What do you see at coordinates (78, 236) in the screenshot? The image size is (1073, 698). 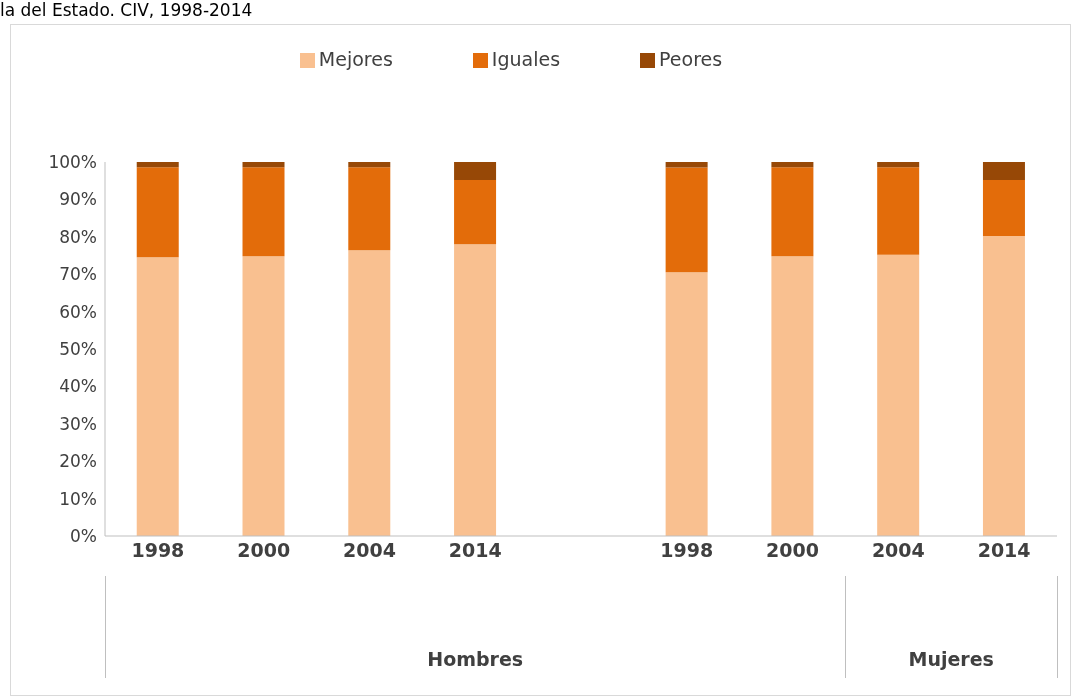 I see `y-tick-label: 80%` at bounding box center [78, 236].